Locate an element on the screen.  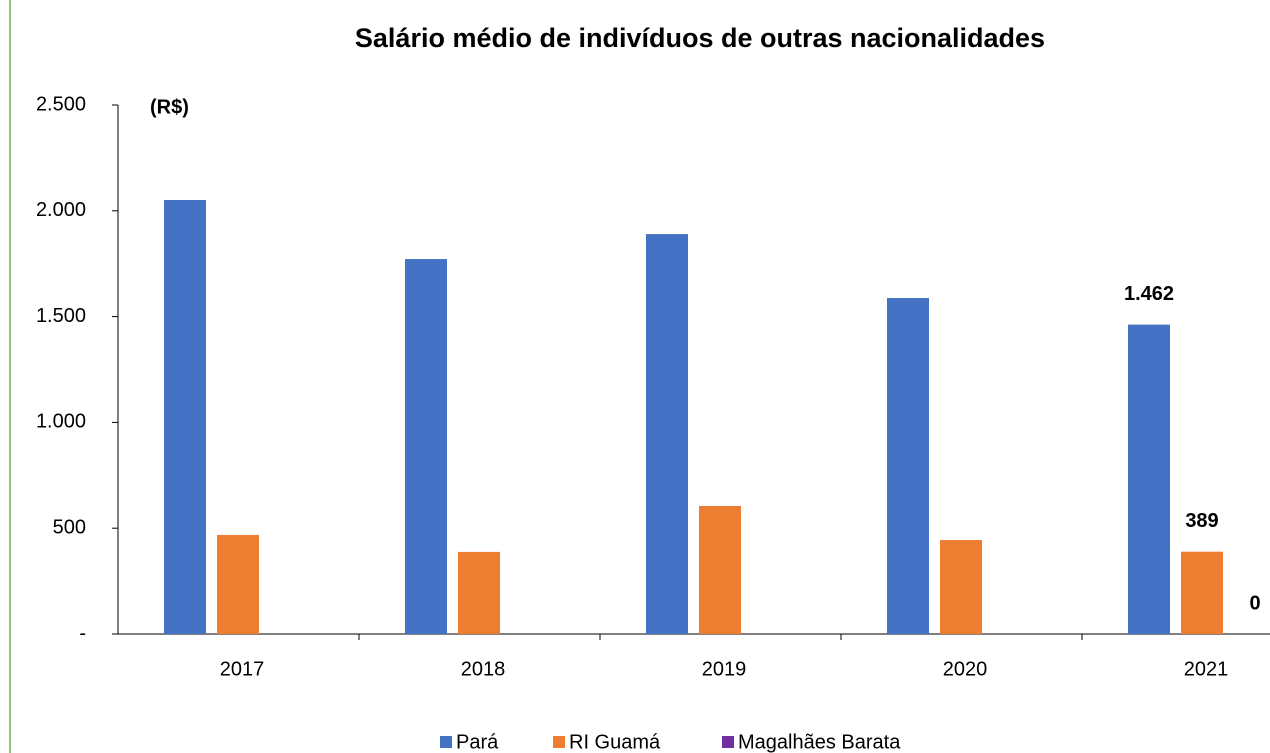
x-tick-label: 2018 is located at coordinates (483, 669).